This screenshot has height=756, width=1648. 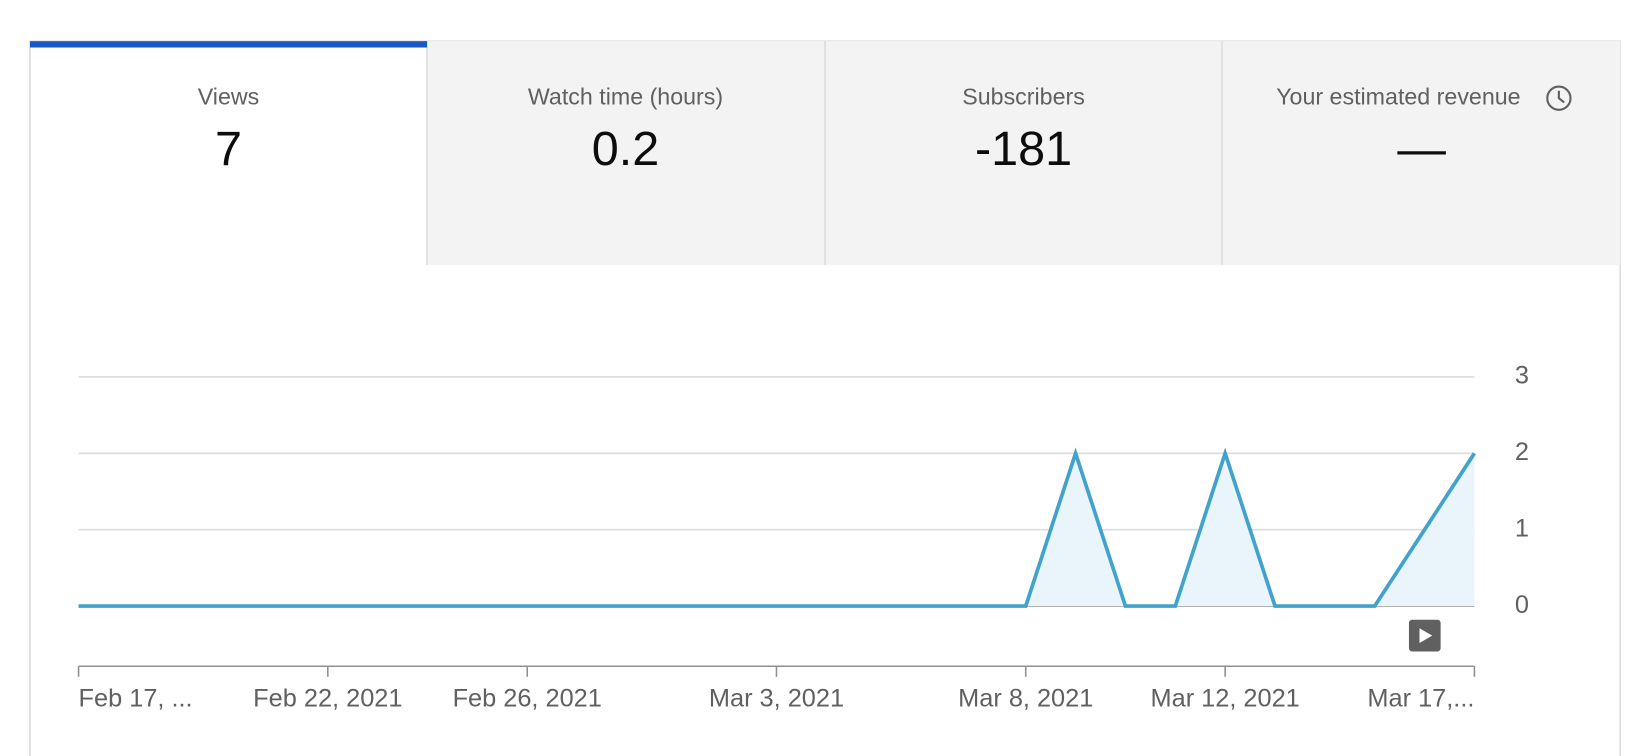 What do you see at coordinates (625, 96) in the screenshot?
I see `tab-label: Watch time (hours)` at bounding box center [625, 96].